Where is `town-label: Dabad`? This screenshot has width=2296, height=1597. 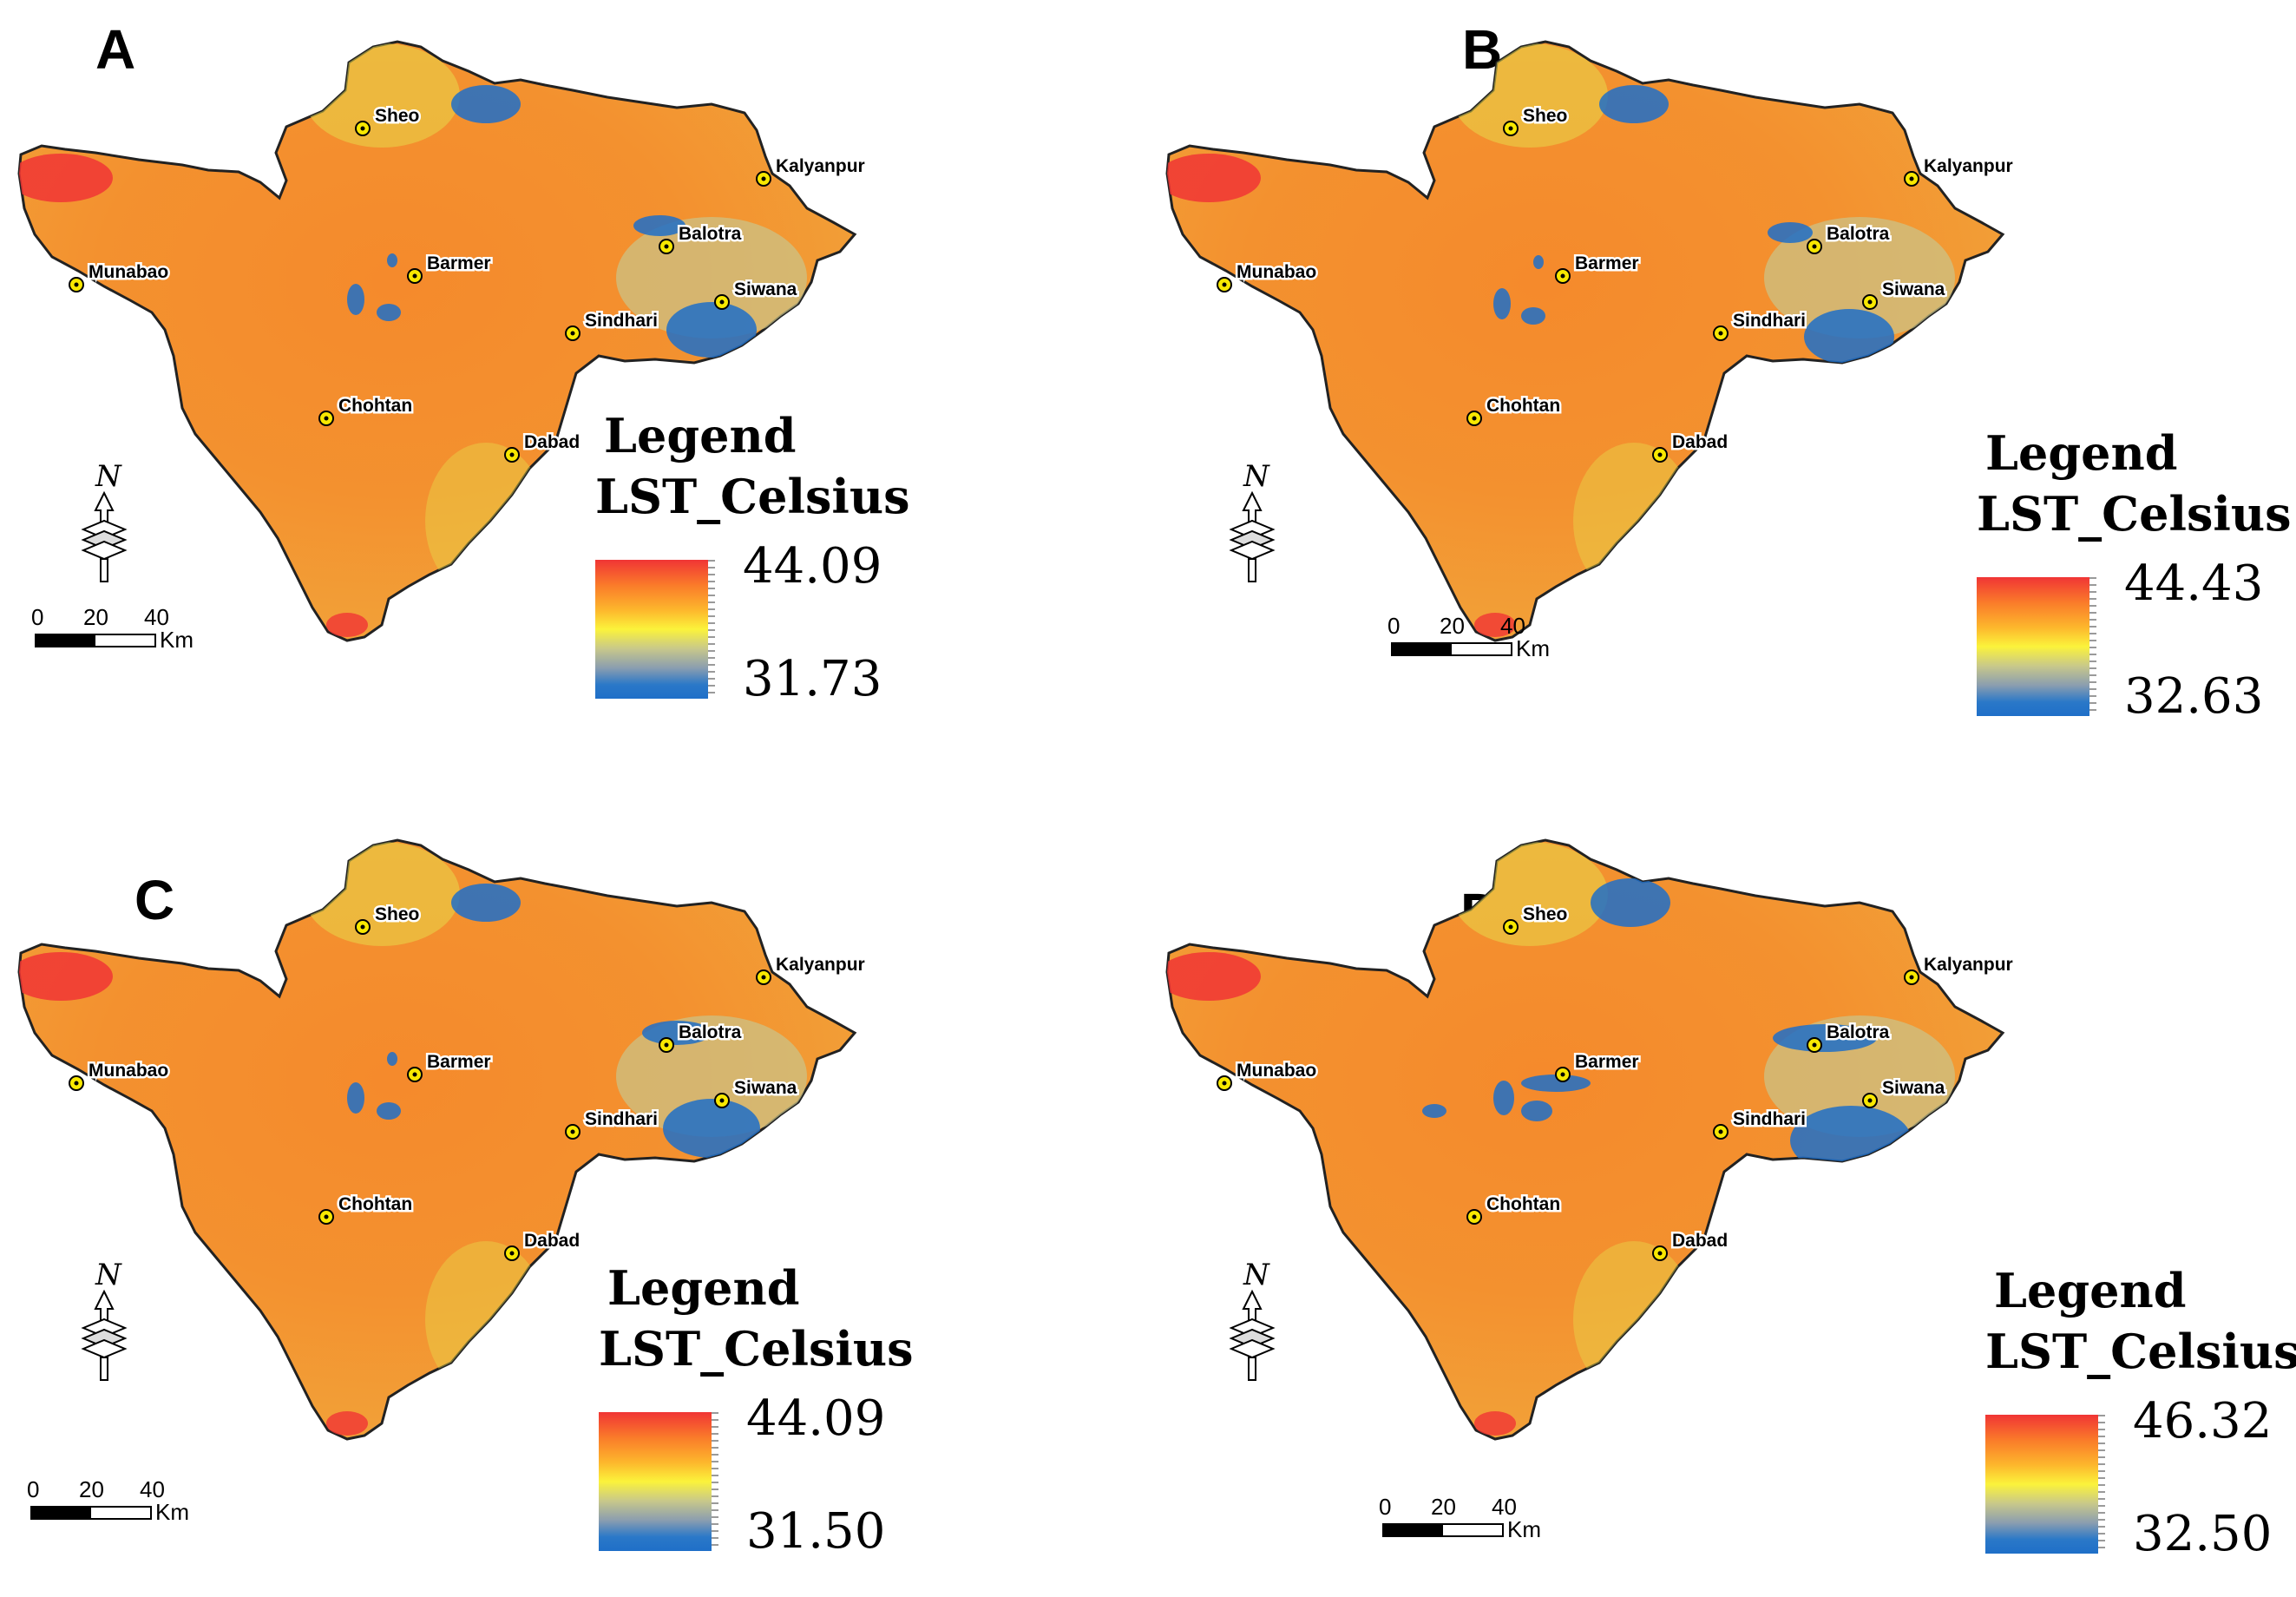
town-label: Dabad is located at coordinates (1700, 442).